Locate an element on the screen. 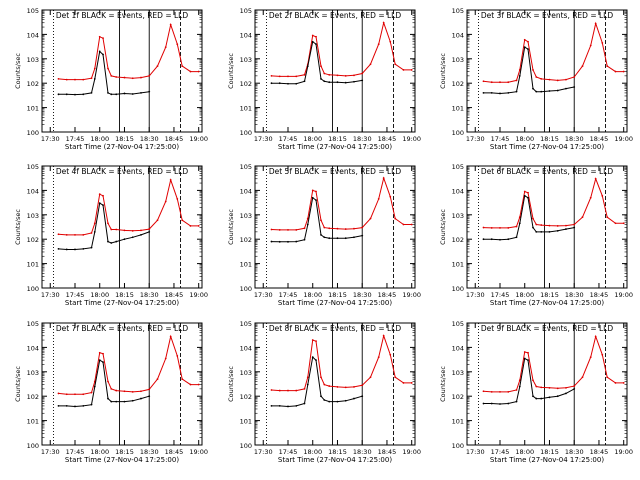 The width and height of the screenshot is (640, 480). y-tick-label: 100 is located at coordinates (33, 133).